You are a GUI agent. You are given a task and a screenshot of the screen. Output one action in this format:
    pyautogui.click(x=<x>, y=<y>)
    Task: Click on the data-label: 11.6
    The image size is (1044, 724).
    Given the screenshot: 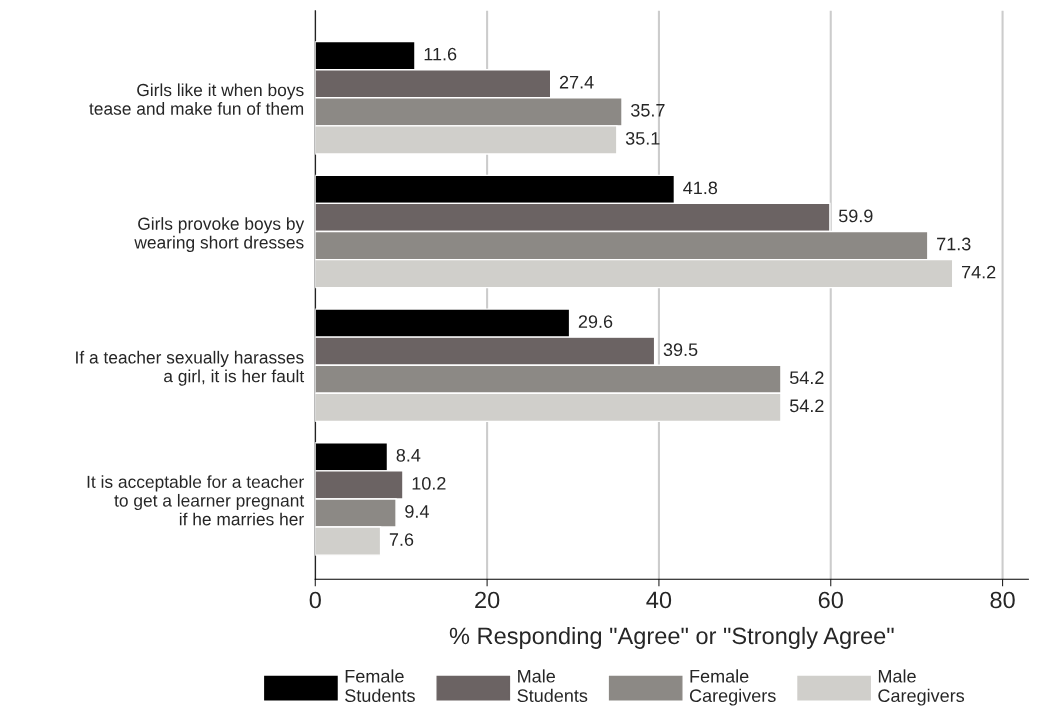 What is the action you would take?
    pyautogui.click(x=440, y=54)
    